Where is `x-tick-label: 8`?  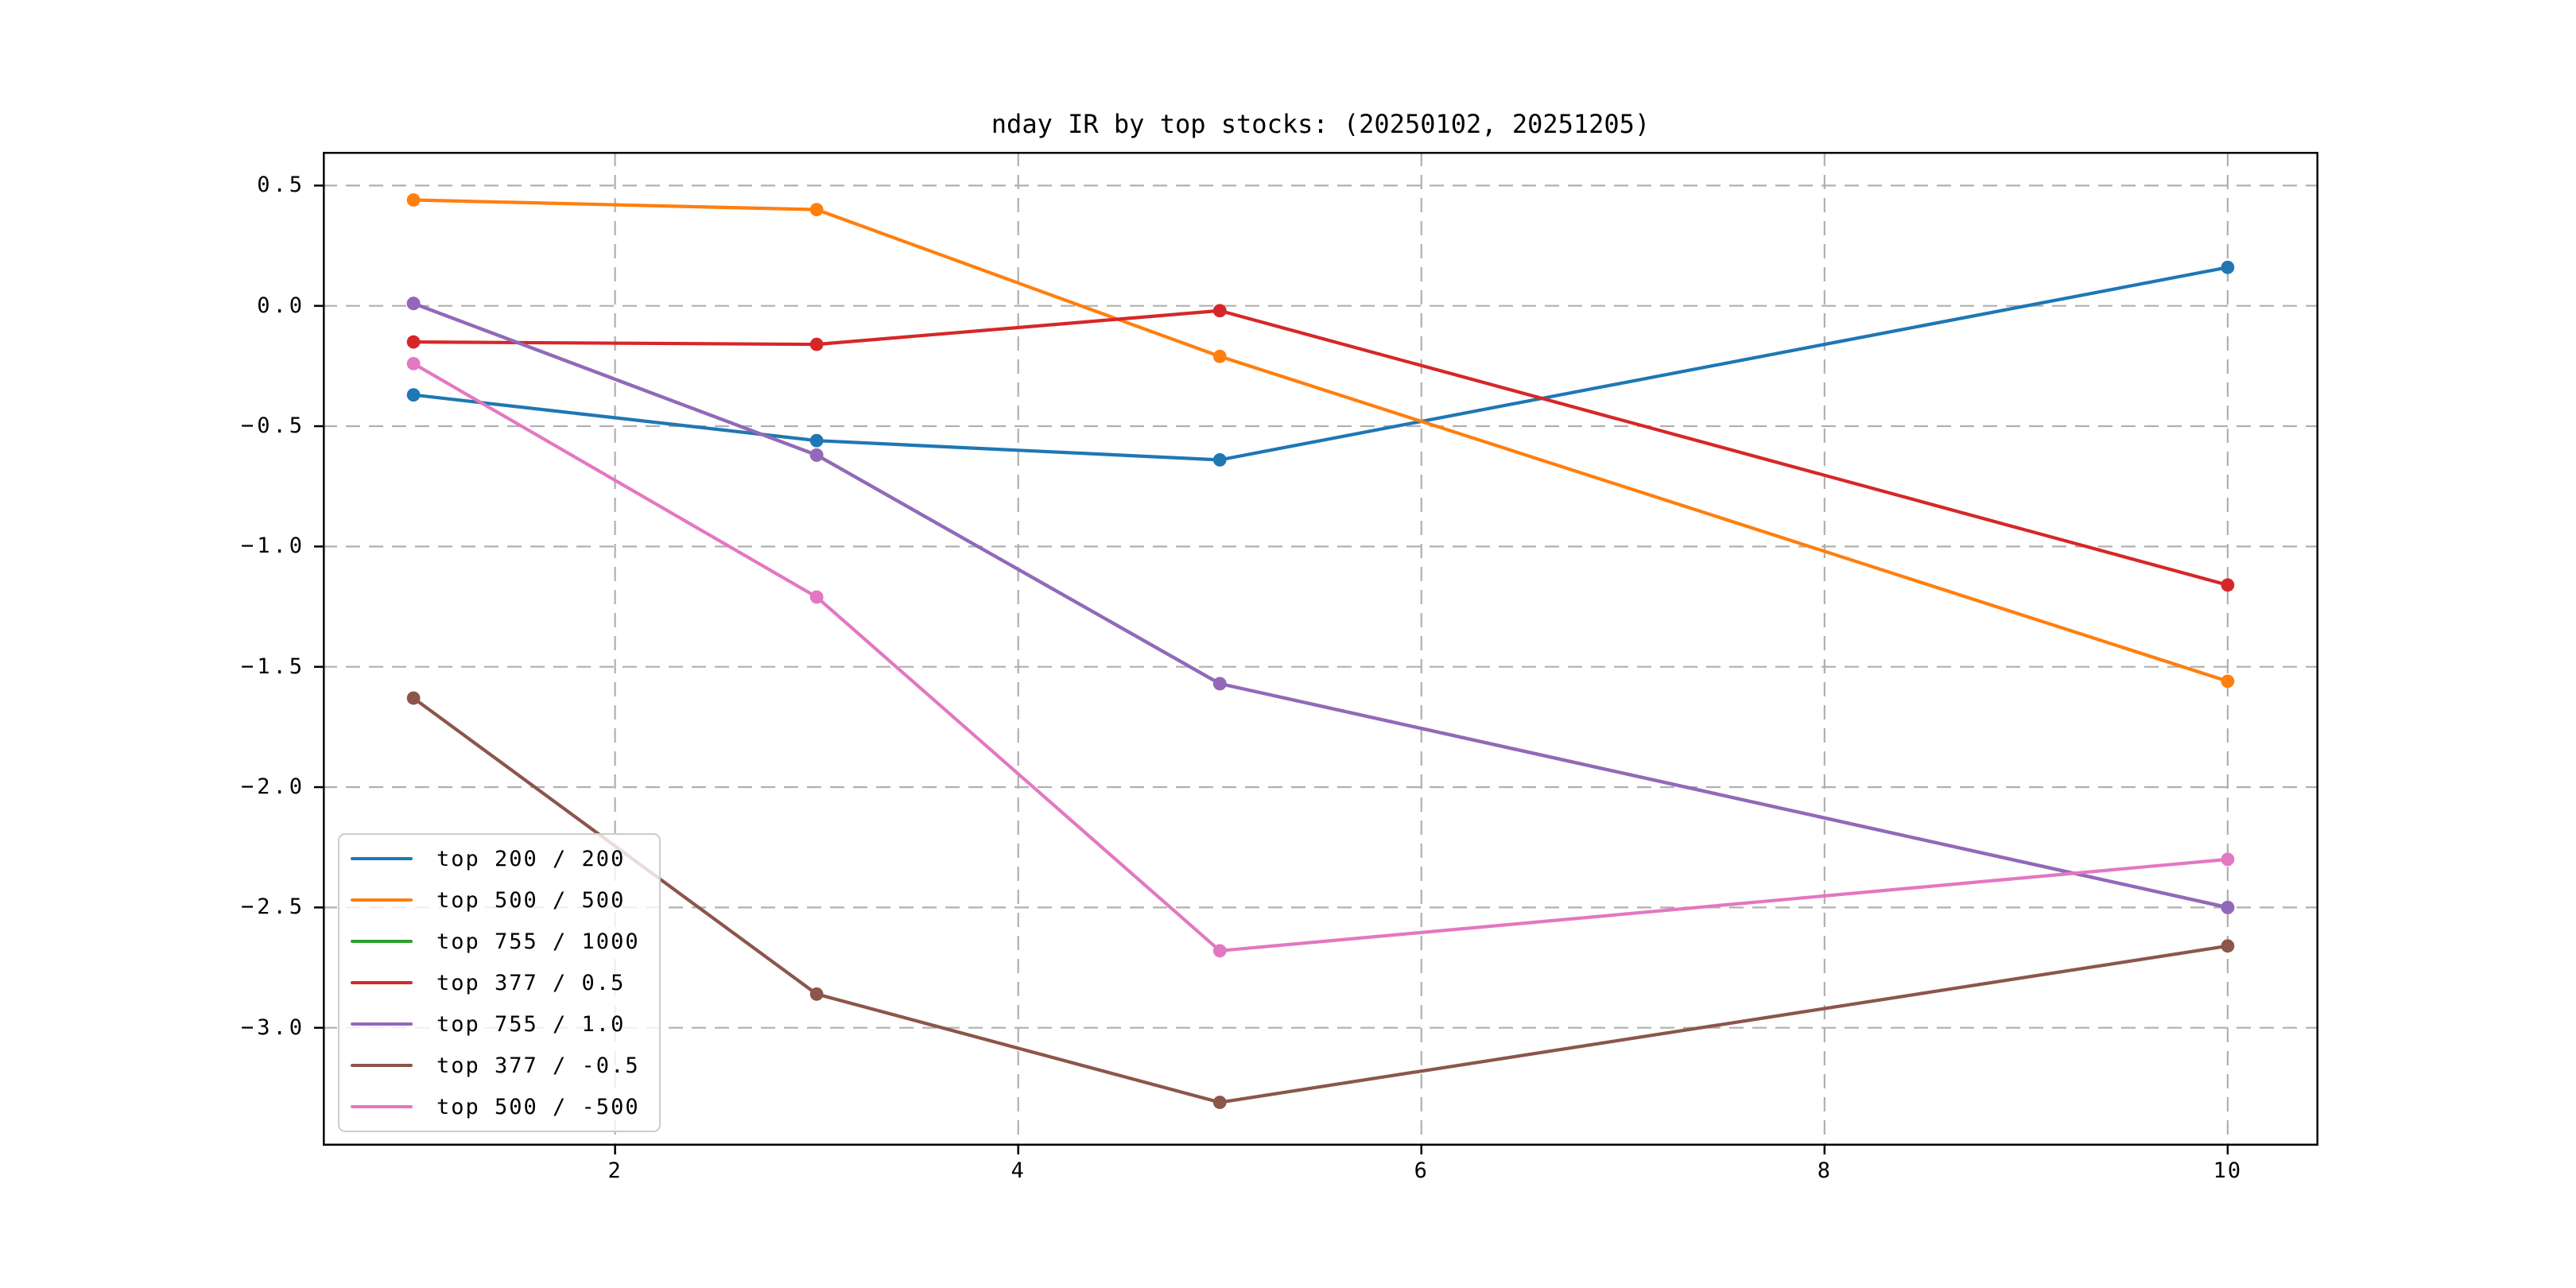
x-tick-label: 8 is located at coordinates (1825, 1170).